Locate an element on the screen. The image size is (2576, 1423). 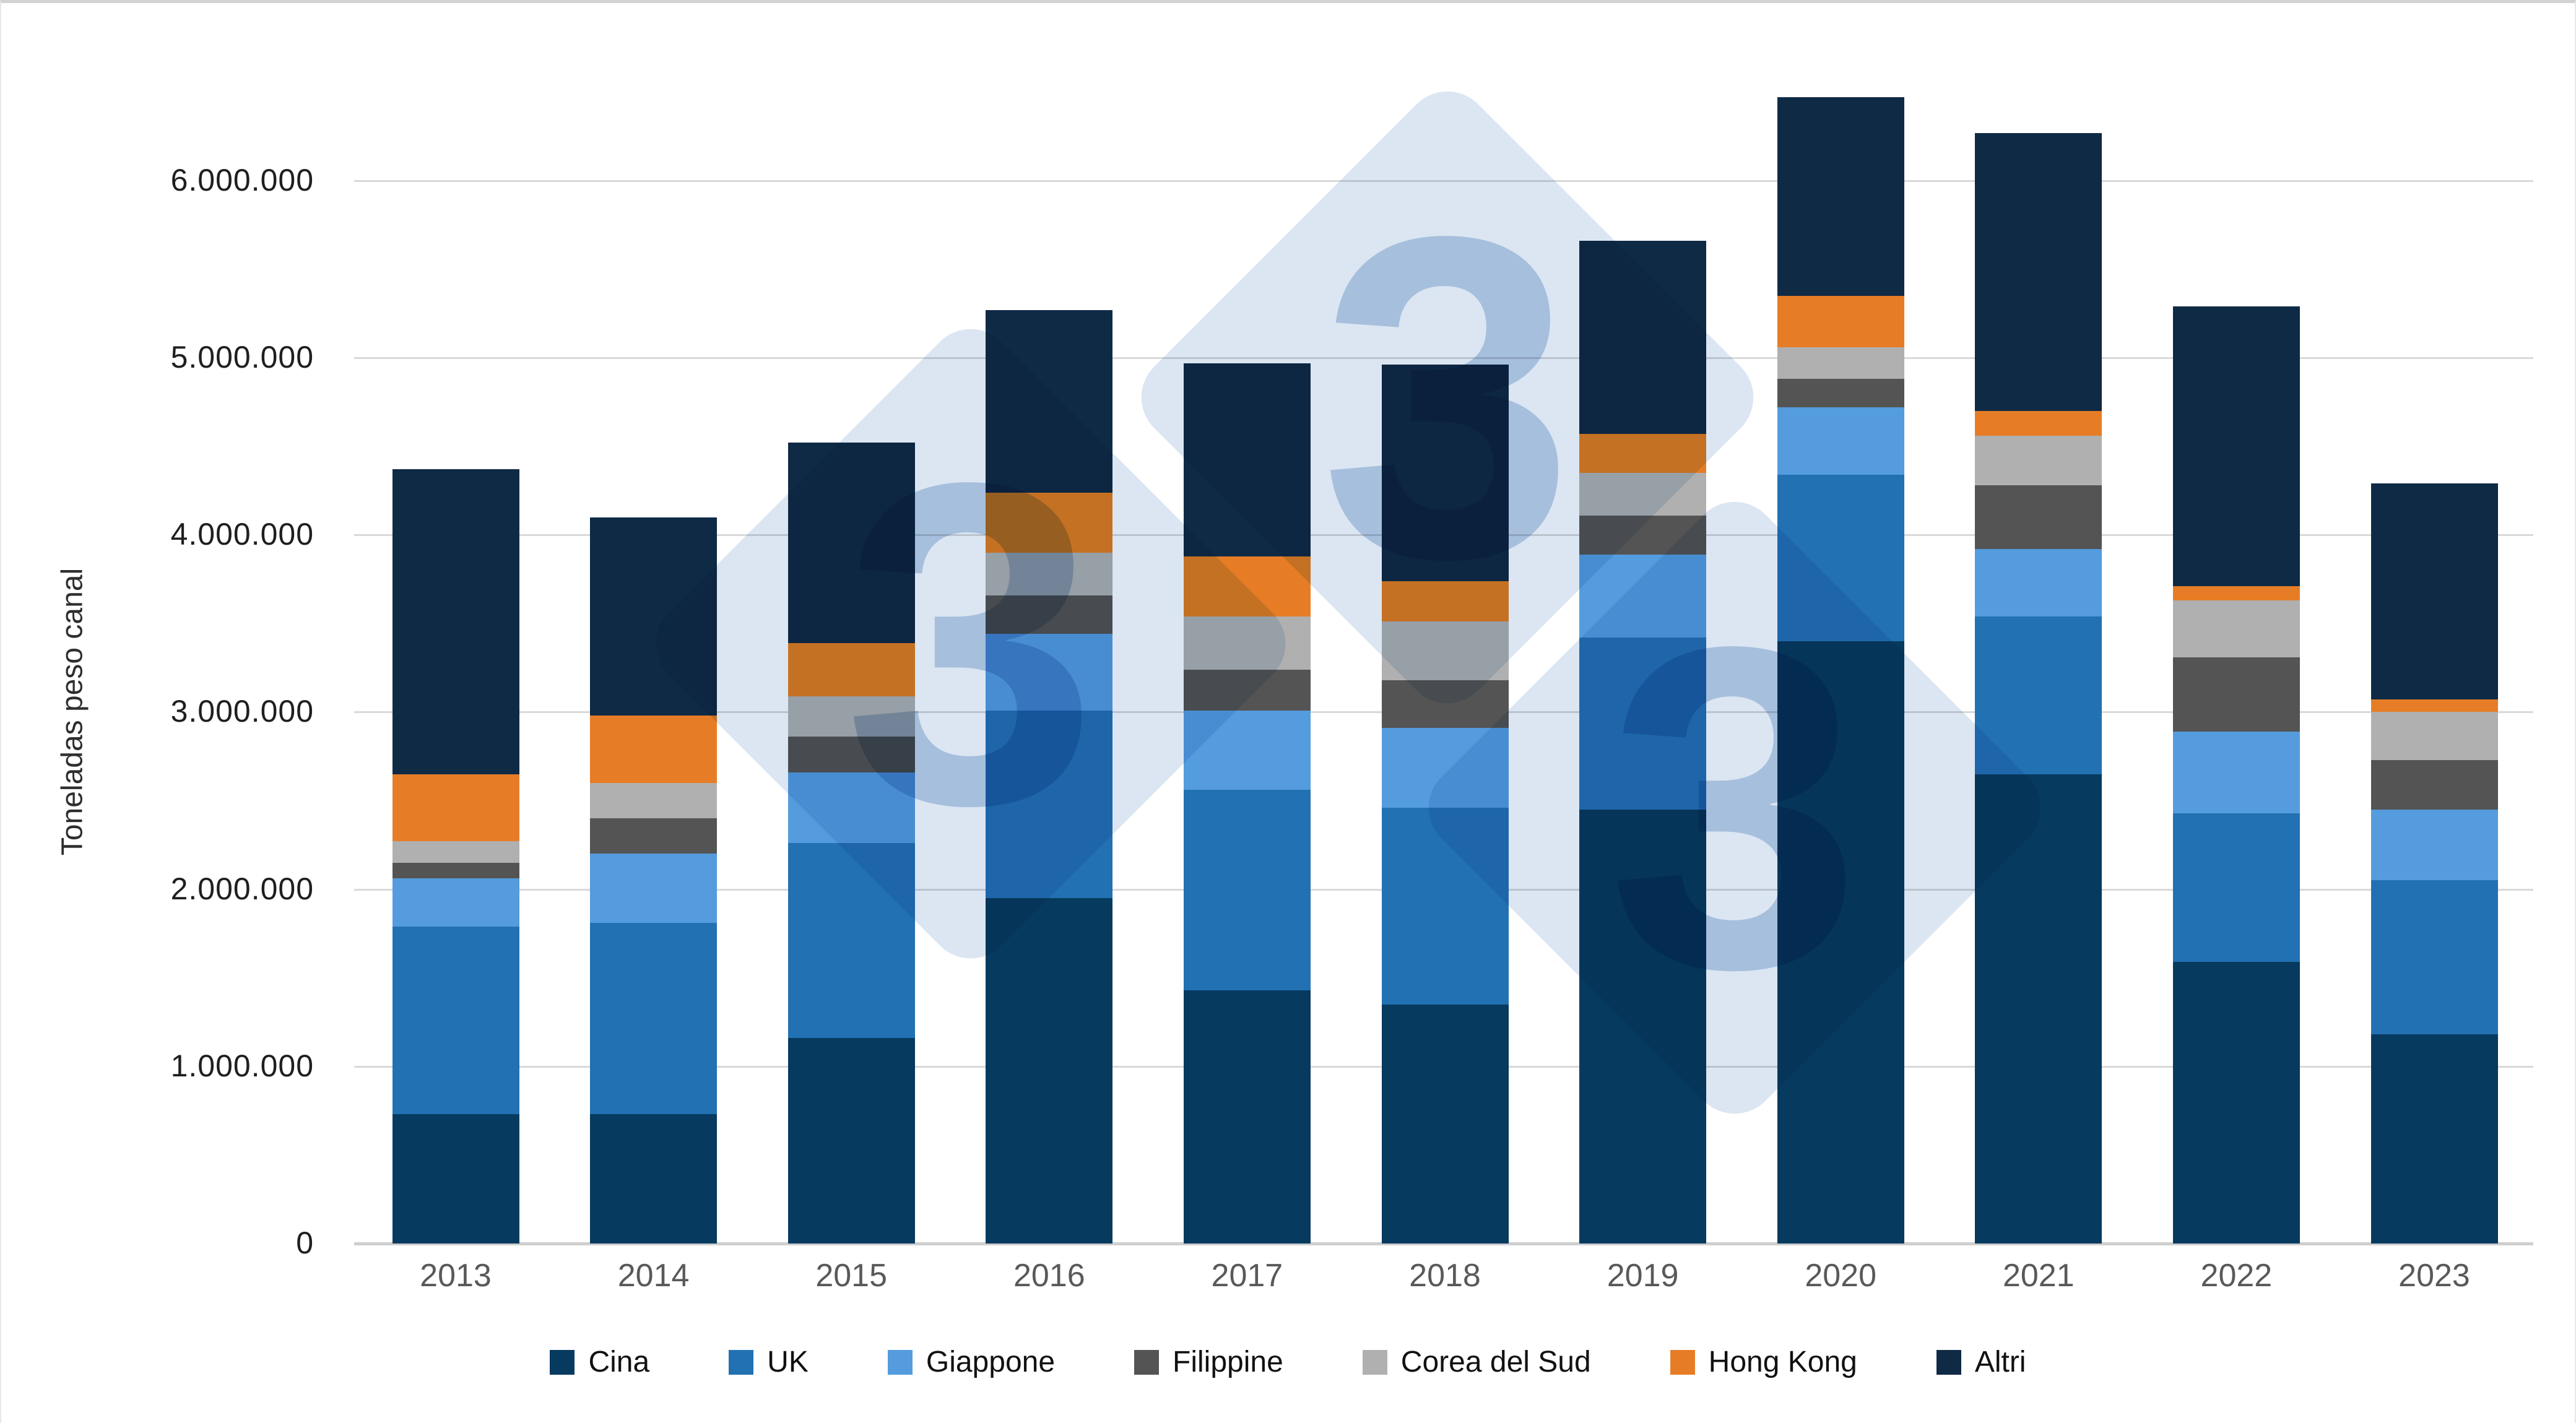
x-axis-label-2016: 2016 is located at coordinates (1049, 1276).